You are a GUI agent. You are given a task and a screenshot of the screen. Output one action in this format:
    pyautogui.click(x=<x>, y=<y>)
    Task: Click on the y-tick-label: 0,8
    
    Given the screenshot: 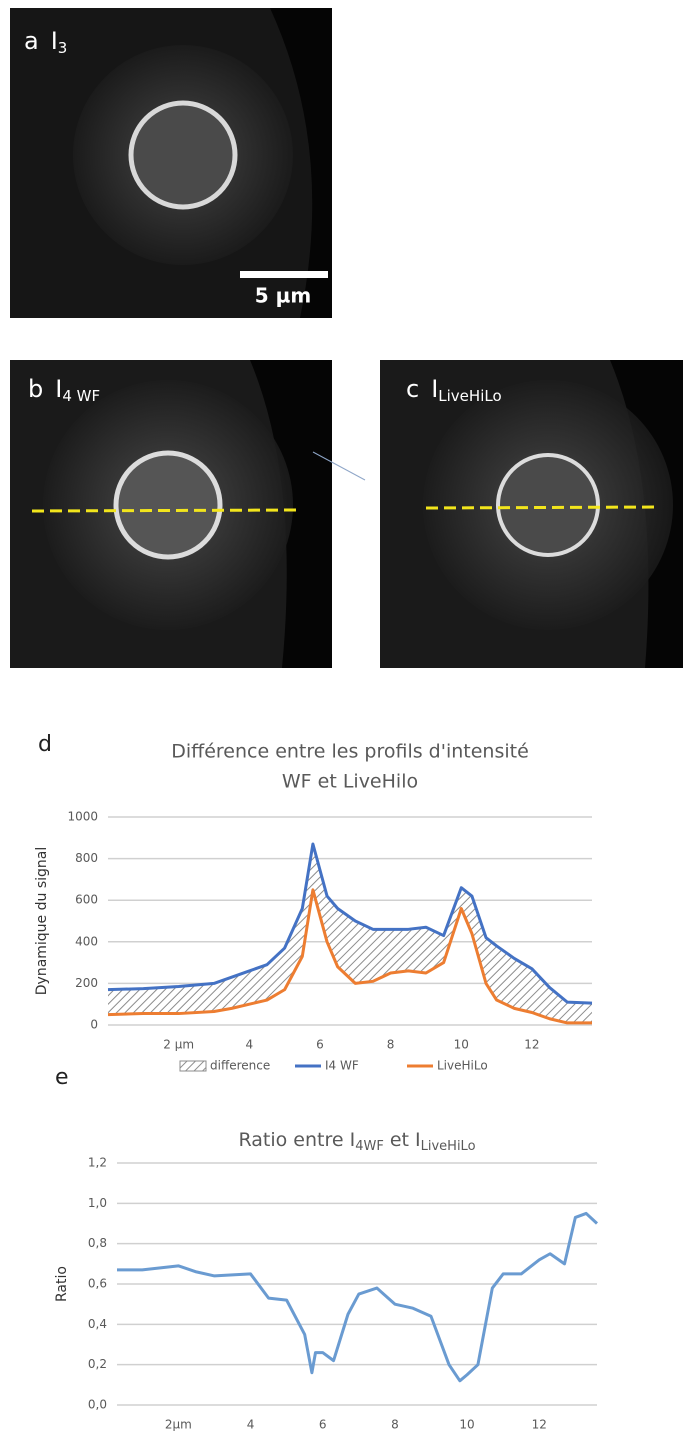 What is the action you would take?
    pyautogui.click(x=97, y=1243)
    